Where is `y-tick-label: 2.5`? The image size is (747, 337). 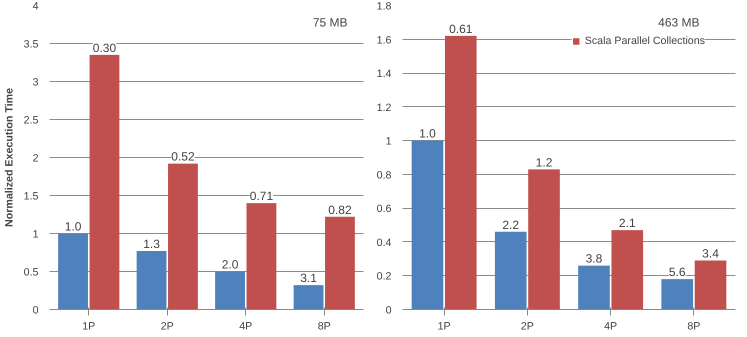 y-tick-label: 2.5 is located at coordinates (31, 120).